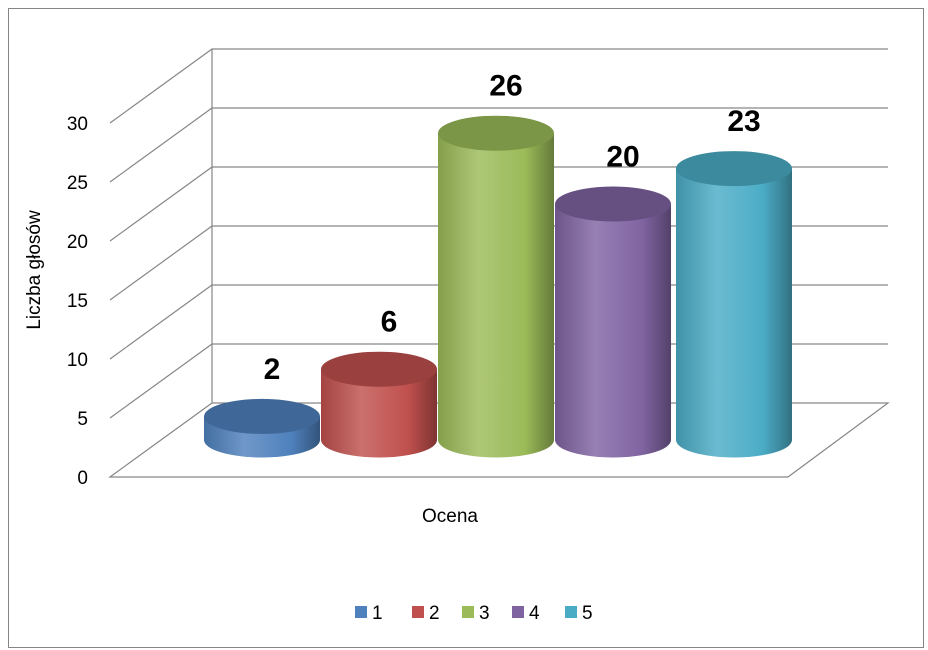  What do you see at coordinates (34, 270) in the screenshot?
I see `y-axis-title: Liczba głosów` at bounding box center [34, 270].